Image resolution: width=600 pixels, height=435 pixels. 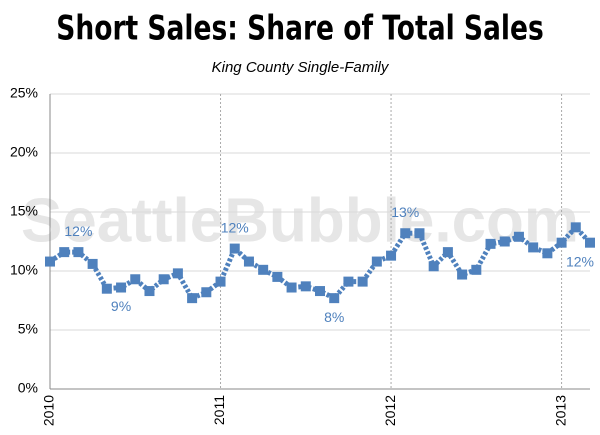 What do you see at coordinates (390, 410) in the screenshot?
I see `x-tick-label: 2012` at bounding box center [390, 410].